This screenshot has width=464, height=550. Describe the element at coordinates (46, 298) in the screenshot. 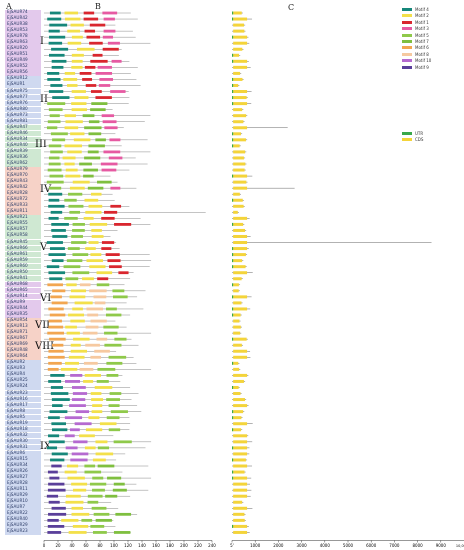

I see `group-label: VI` at that location.